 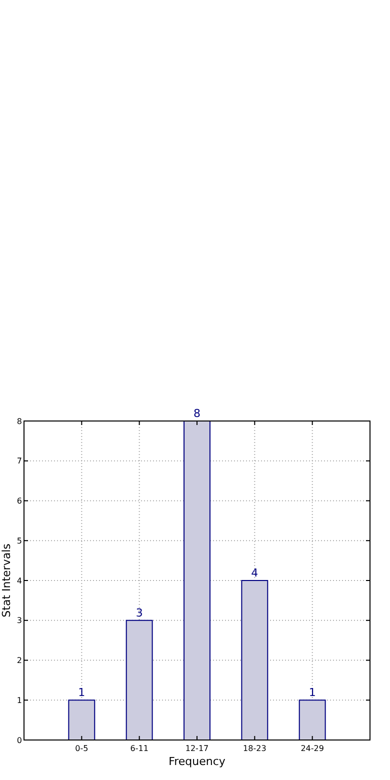 What do you see at coordinates (19, 700) in the screenshot?
I see `y-tick-label: 1` at bounding box center [19, 700].